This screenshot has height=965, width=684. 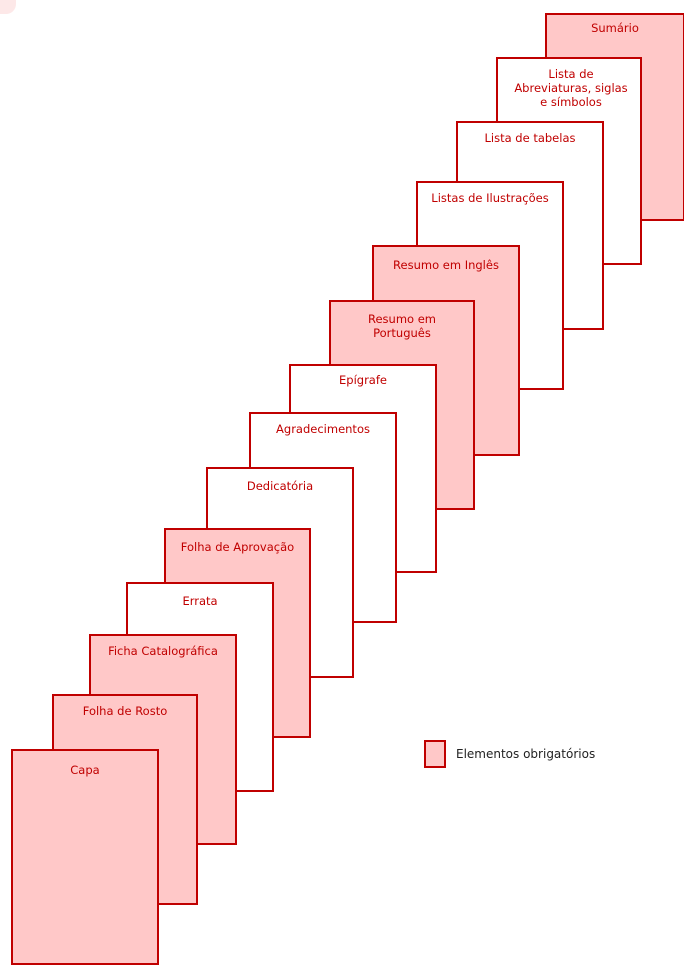 I want to click on page-lista-abreviaturas-label: Lista de Abreviaturas, siglas e símbolos, so click(x=571, y=88).